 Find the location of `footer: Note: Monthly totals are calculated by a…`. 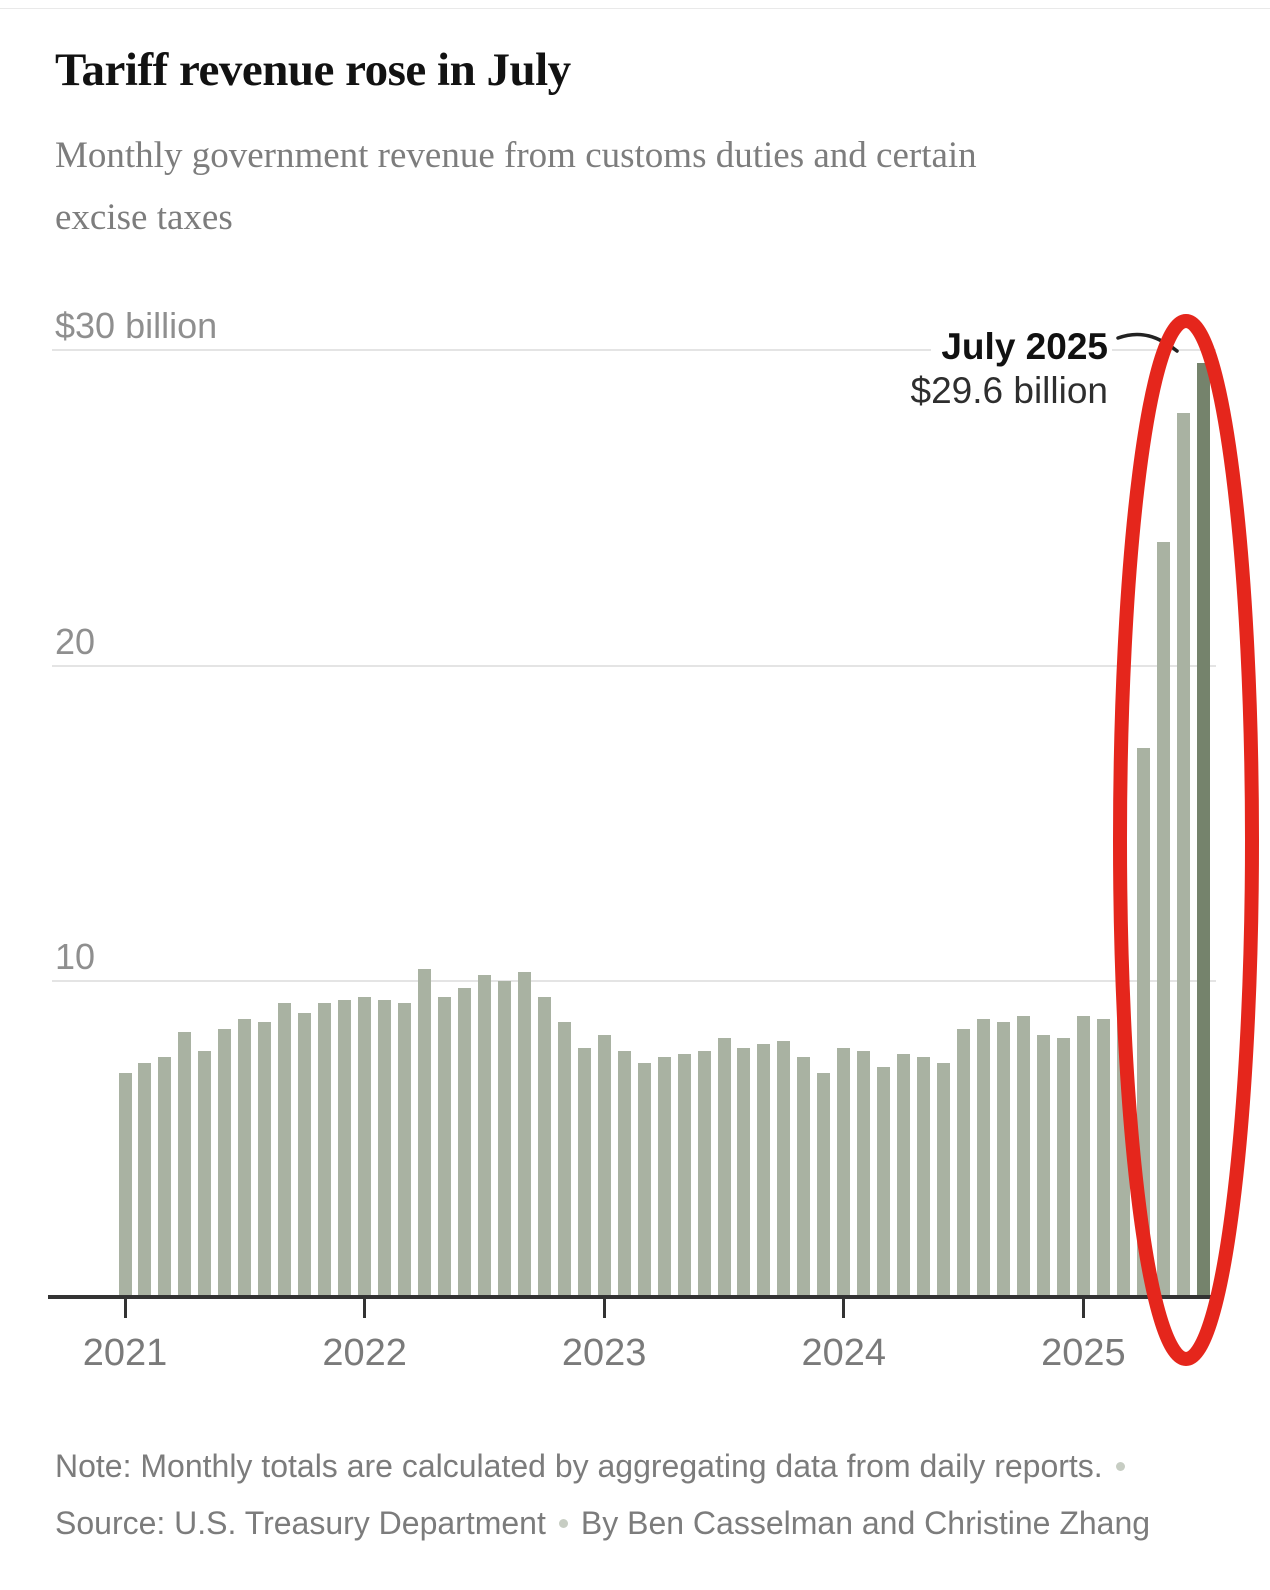

footer: Note: Monthly totals are calculated by a… is located at coordinates (615, 1495).